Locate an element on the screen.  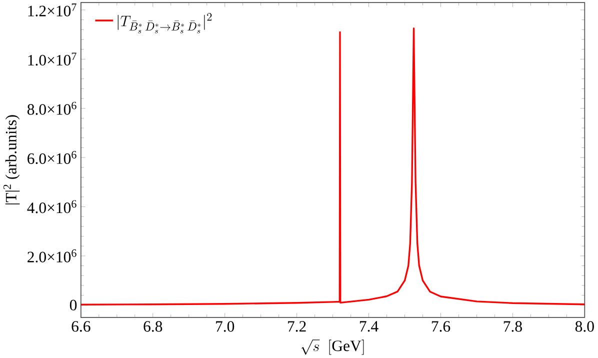
y-axis-title: |T|$^{2}$ (arb.units) is located at coordinates (12, 159).